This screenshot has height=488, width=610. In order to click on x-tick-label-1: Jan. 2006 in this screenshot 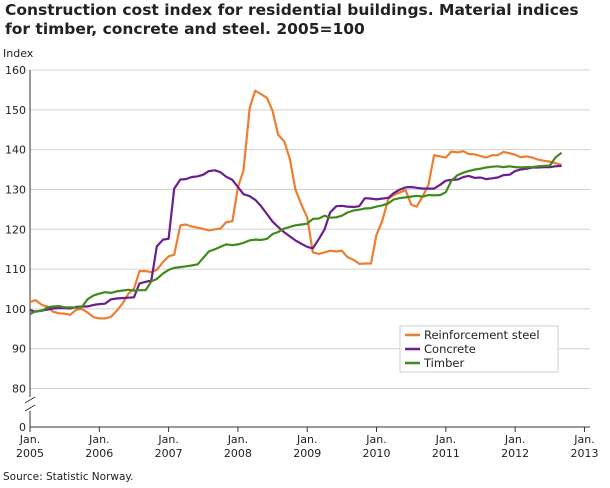, I will do `click(99, 446)`.